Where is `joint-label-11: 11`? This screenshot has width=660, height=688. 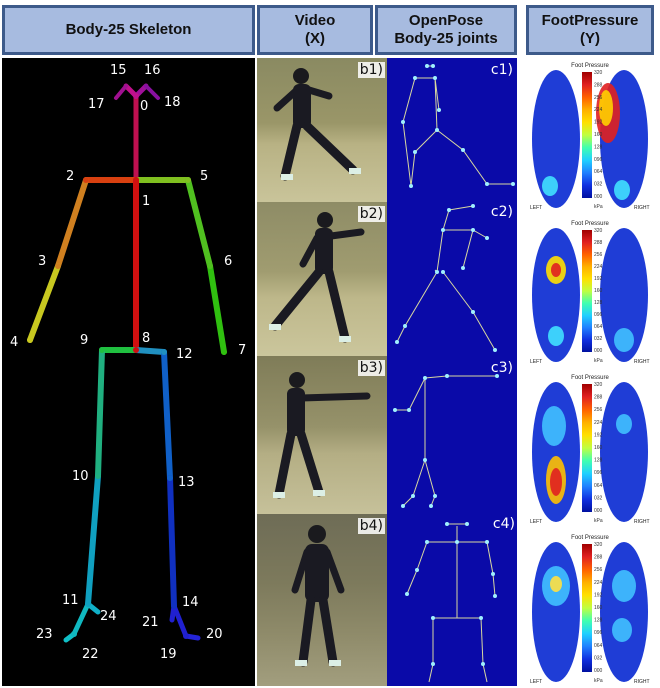 joint-label-11: 11 is located at coordinates (70, 600).